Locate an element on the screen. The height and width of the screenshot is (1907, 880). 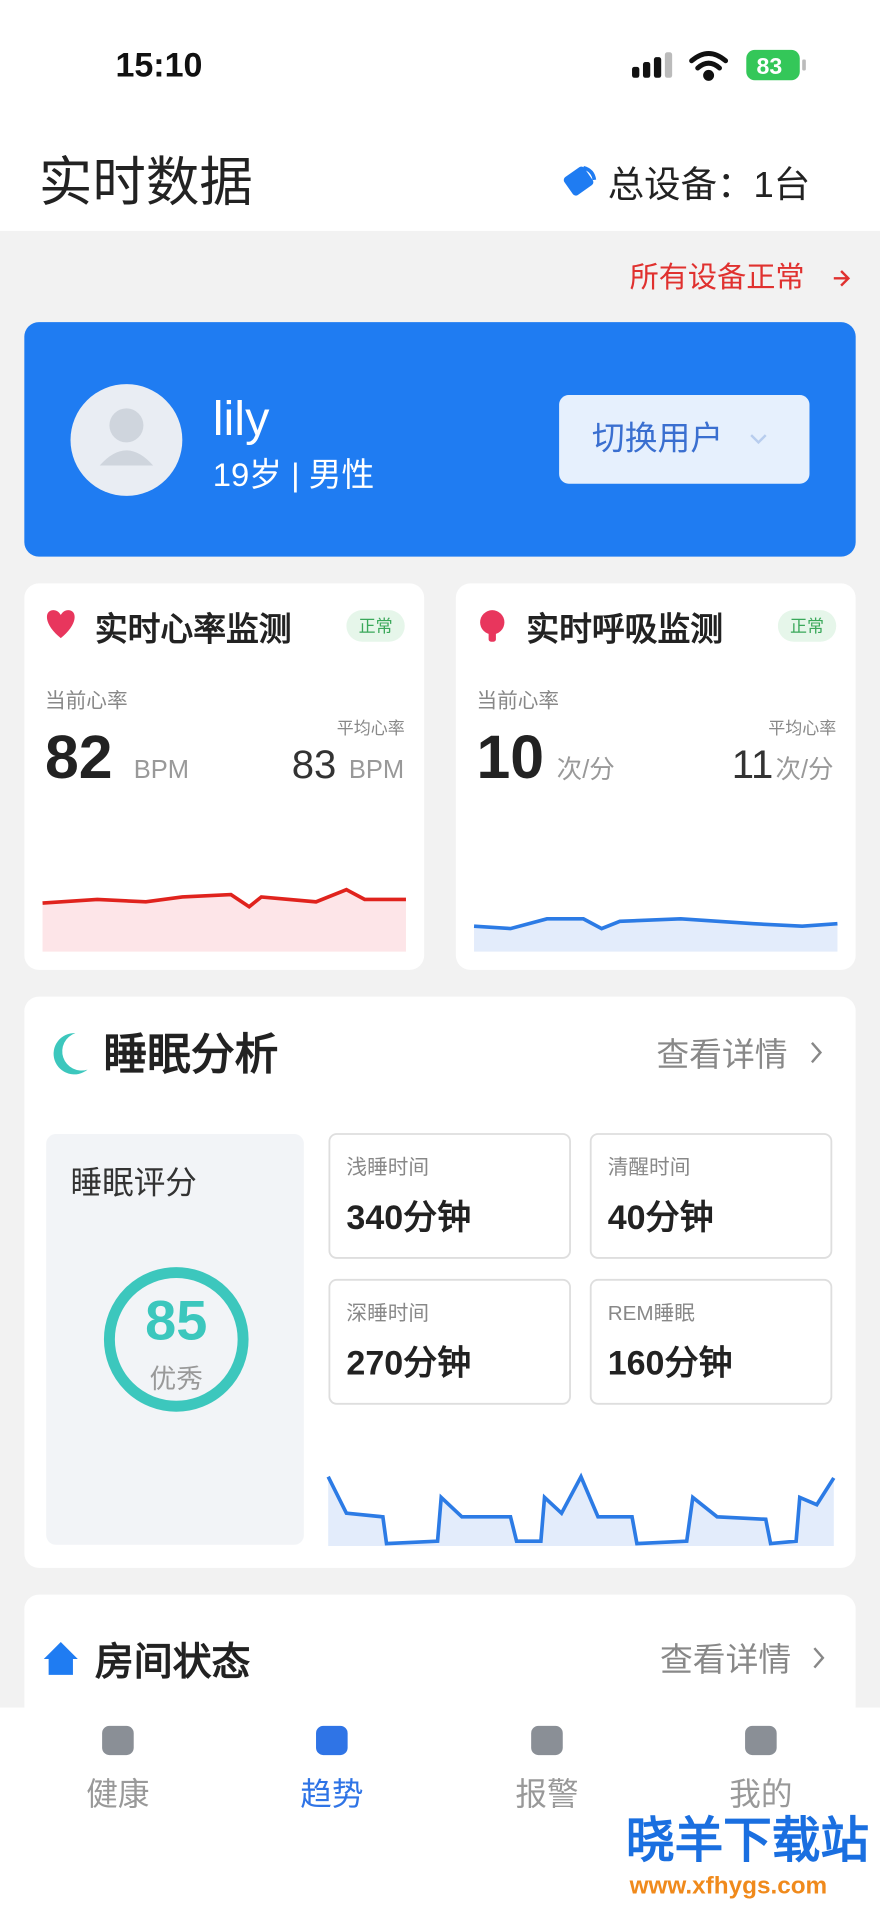
breath-title: 实时呼吸监测 is located at coordinates (624, 629).